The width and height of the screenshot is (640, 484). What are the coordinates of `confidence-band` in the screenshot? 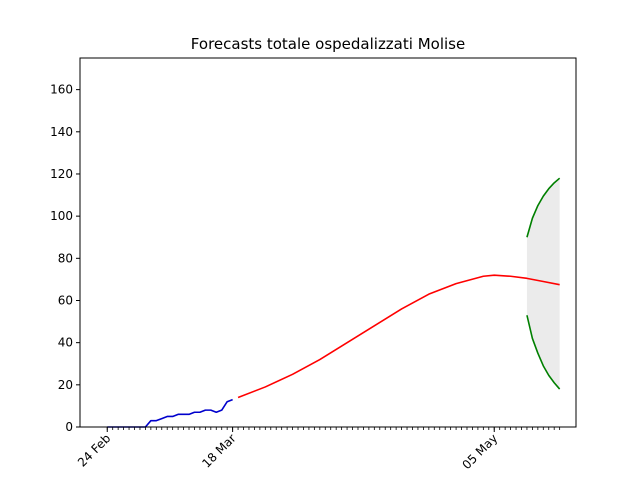 It's located at (543, 284).